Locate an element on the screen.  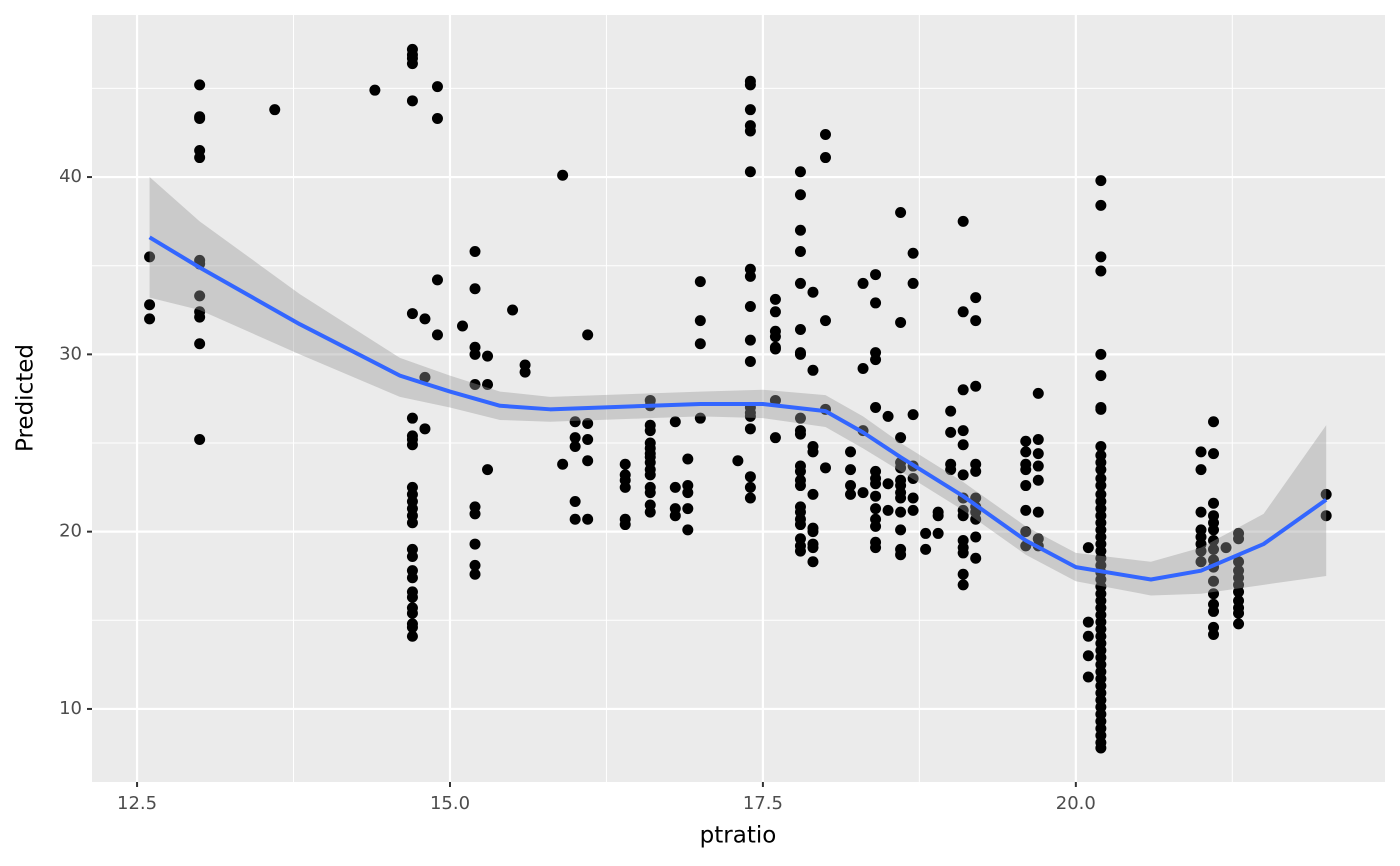
x-tick-label: 15.0 is located at coordinates (450, 803).